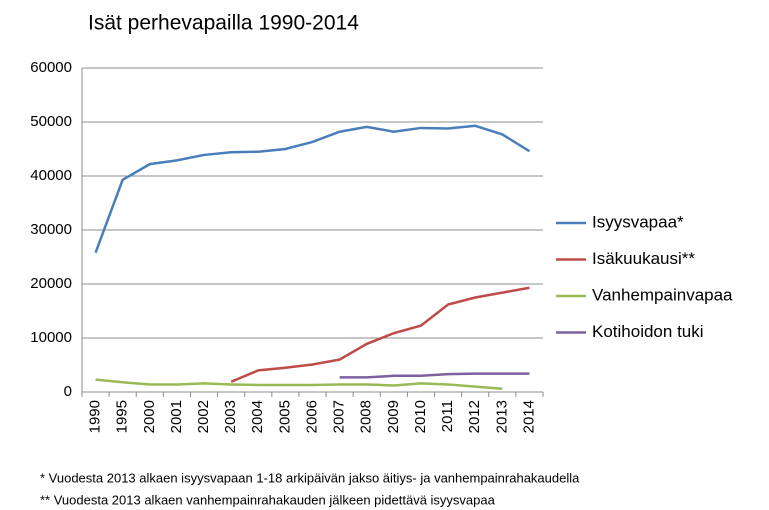 The height and width of the screenshot is (510, 769). I want to click on y-tick-label: 60000, so click(51, 67).